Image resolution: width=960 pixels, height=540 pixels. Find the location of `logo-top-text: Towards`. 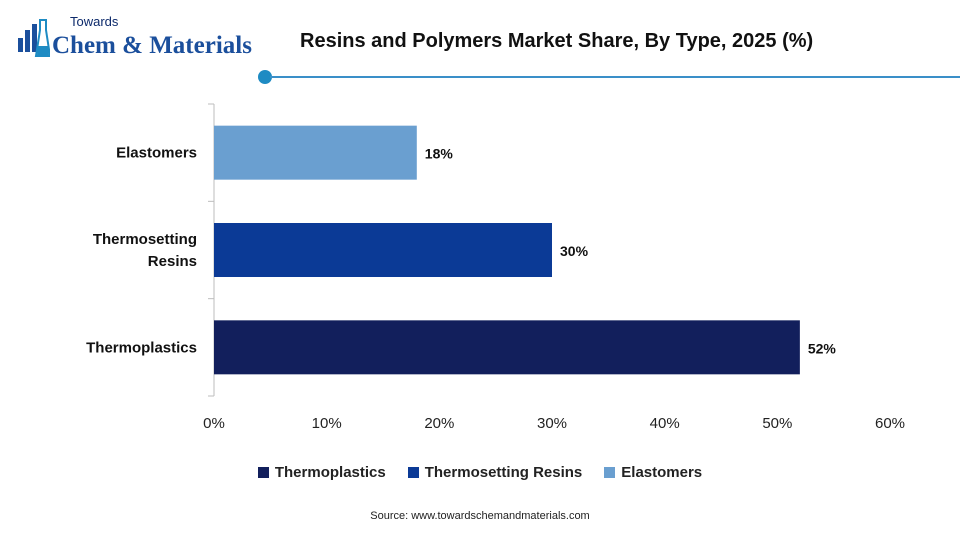

logo-top-text: Towards is located at coordinates (94, 21).